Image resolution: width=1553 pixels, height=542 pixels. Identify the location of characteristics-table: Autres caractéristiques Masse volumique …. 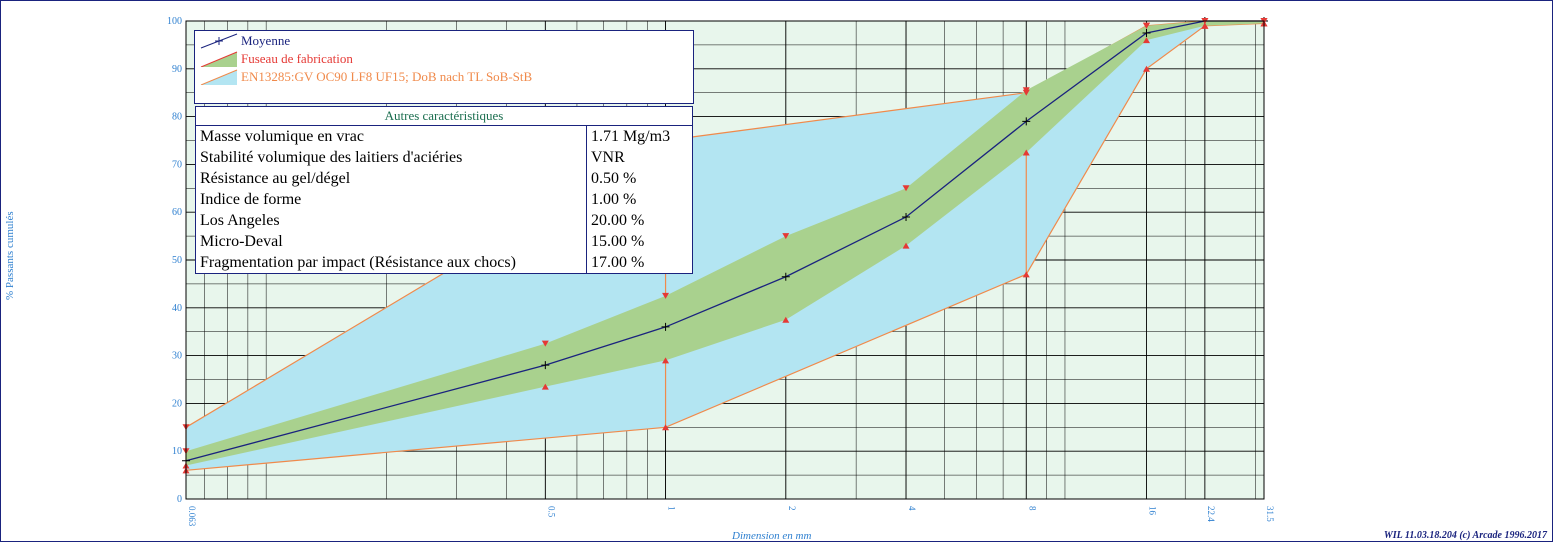
(444, 190).